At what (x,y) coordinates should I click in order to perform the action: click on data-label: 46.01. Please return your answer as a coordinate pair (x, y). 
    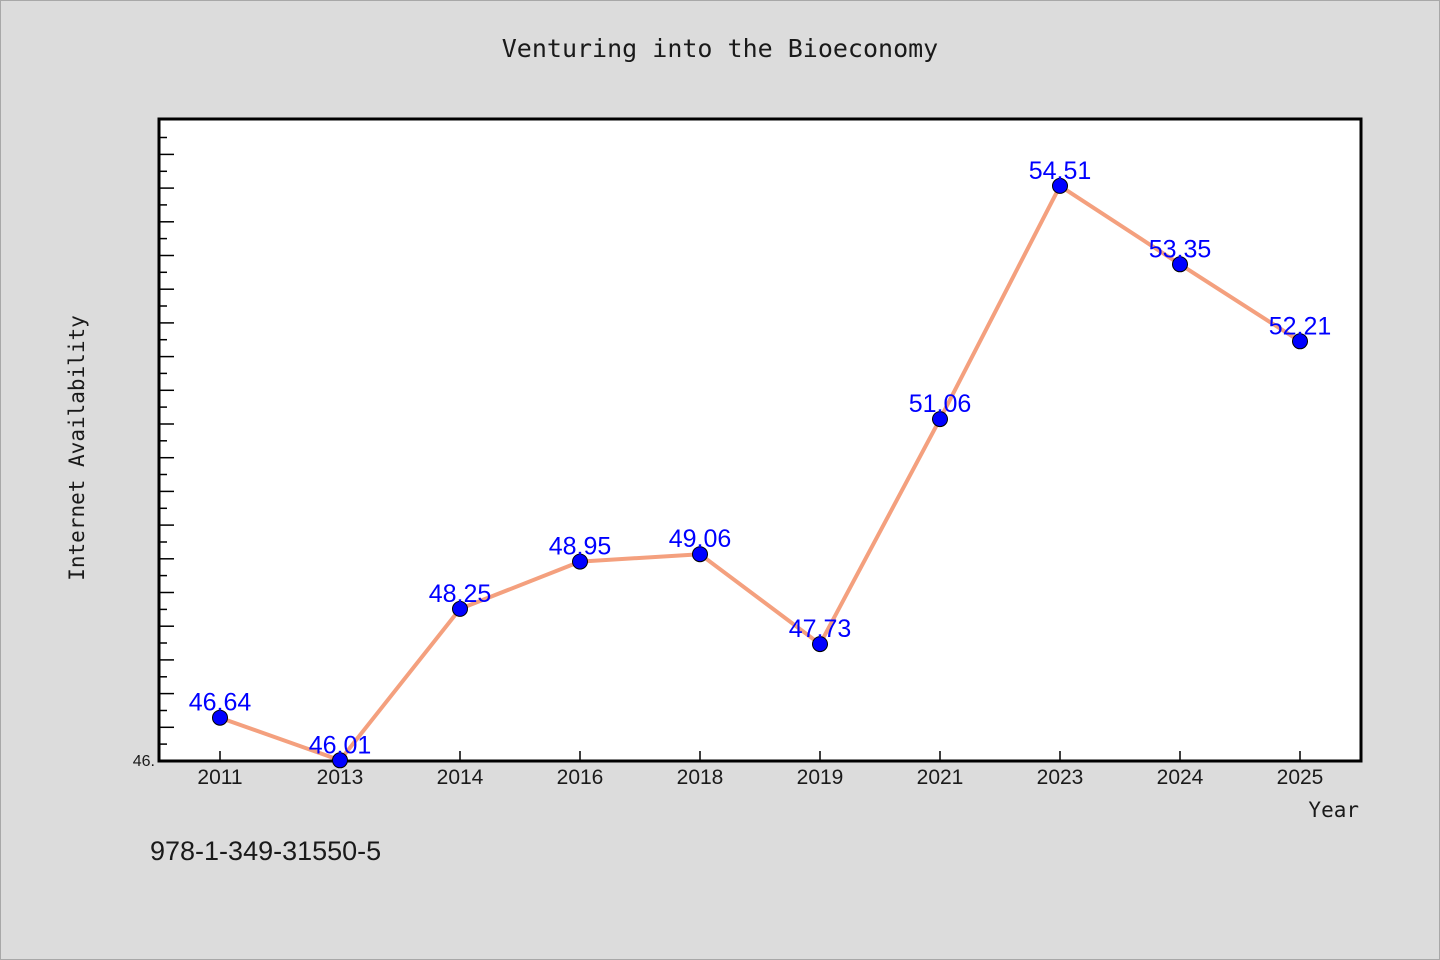
    Looking at the image, I should click on (340, 745).